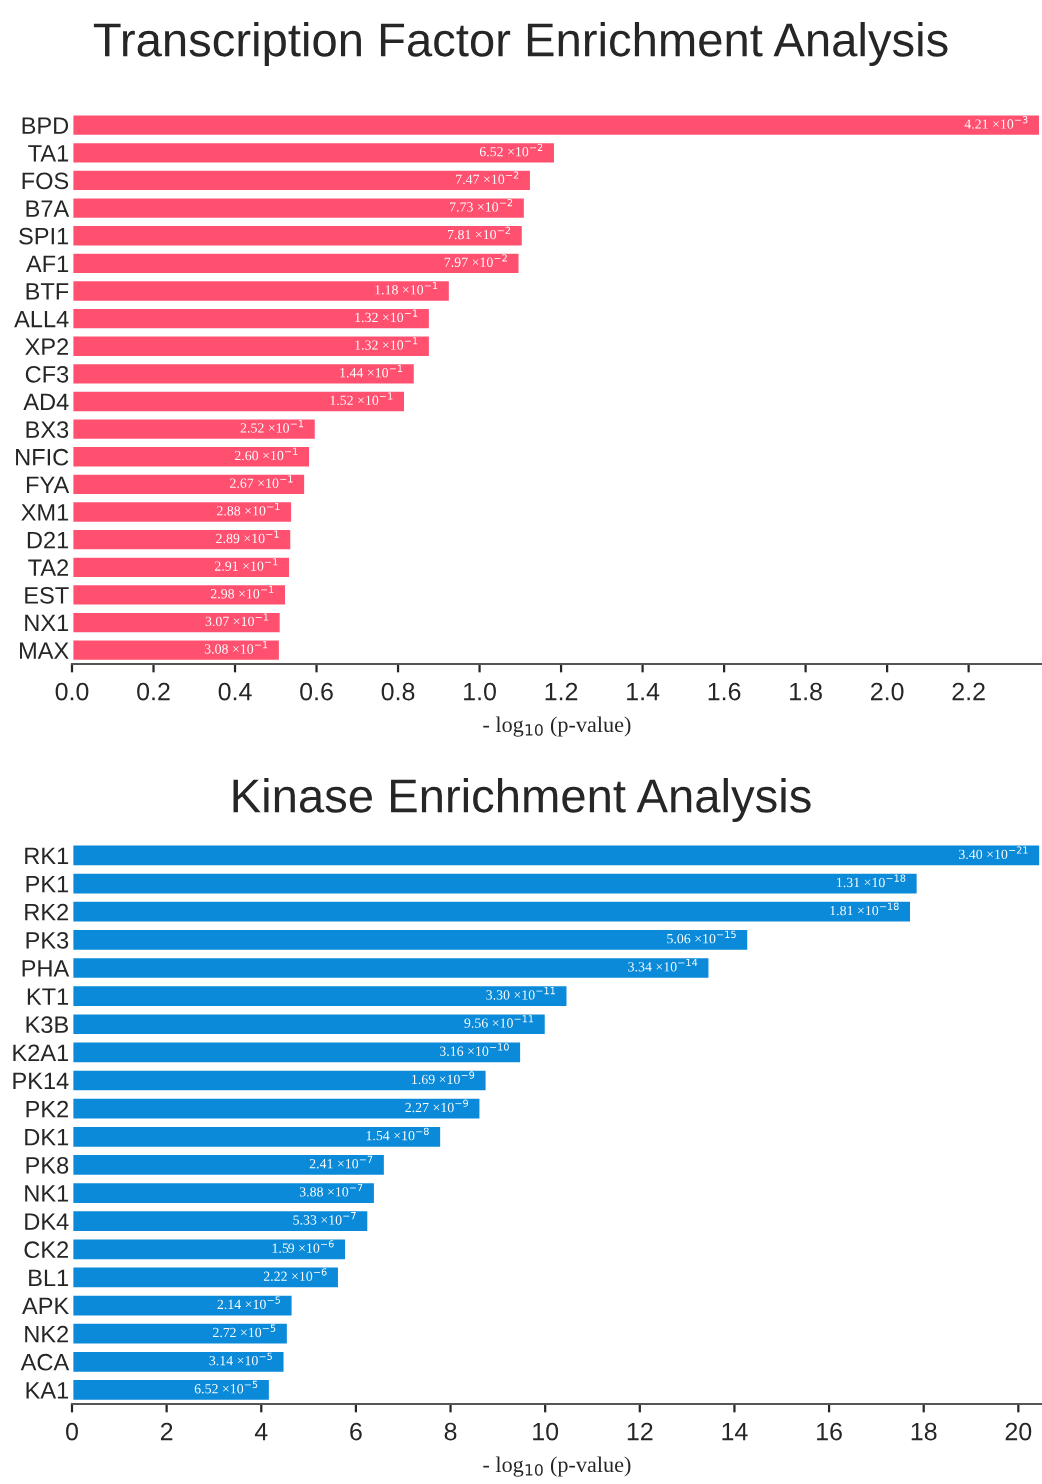 The width and height of the screenshot is (1042, 1484). Describe the element at coordinates (261, 1431) in the screenshot. I see `x-tick-label: 4` at that location.